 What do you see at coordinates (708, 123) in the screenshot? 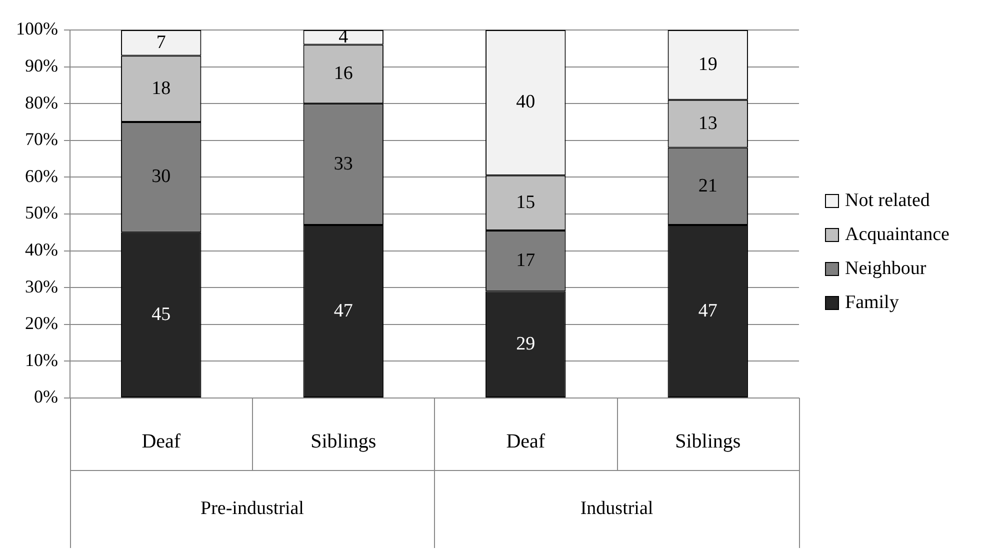
I see `data-label: 13` at bounding box center [708, 123].